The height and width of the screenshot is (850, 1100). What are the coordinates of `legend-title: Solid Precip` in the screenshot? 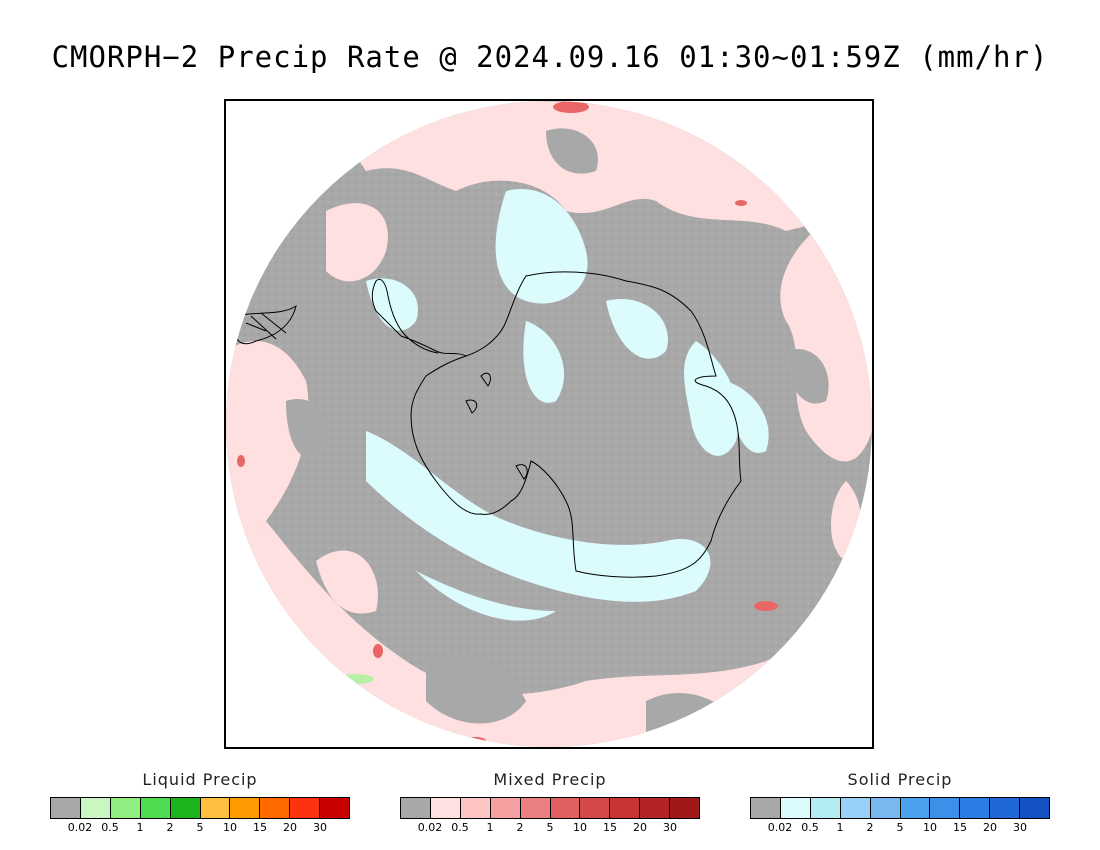 It's located at (900, 779).